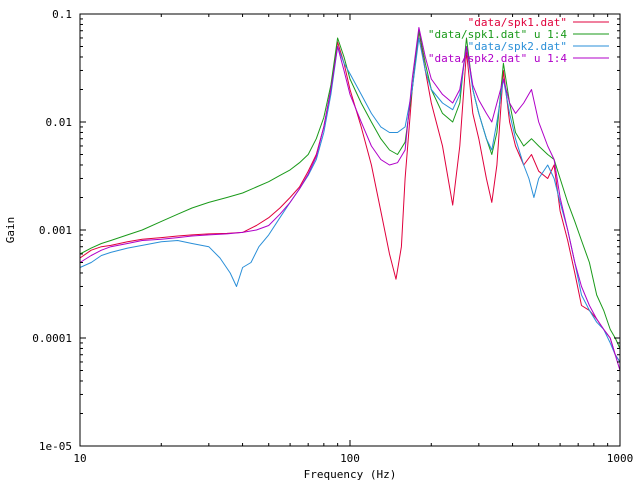 The height and width of the screenshot is (480, 640). I want to click on y-axis-label: Gain, so click(10, 230).